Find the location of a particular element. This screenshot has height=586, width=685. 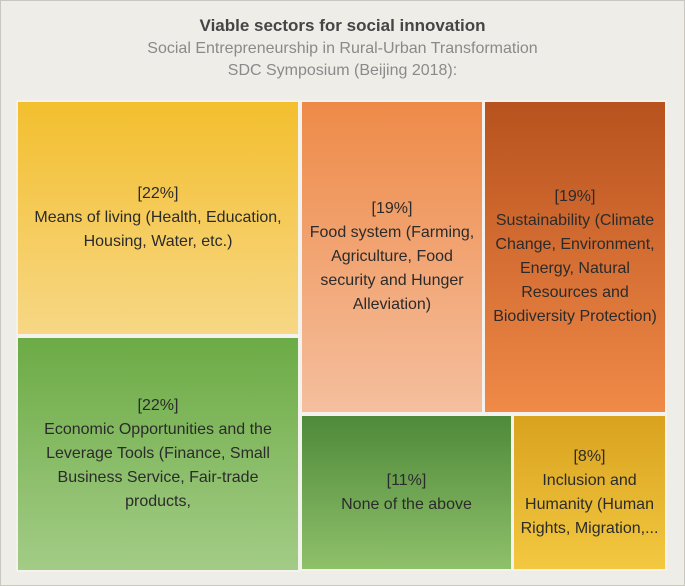

tile-category-label: None of the above is located at coordinates (406, 504).